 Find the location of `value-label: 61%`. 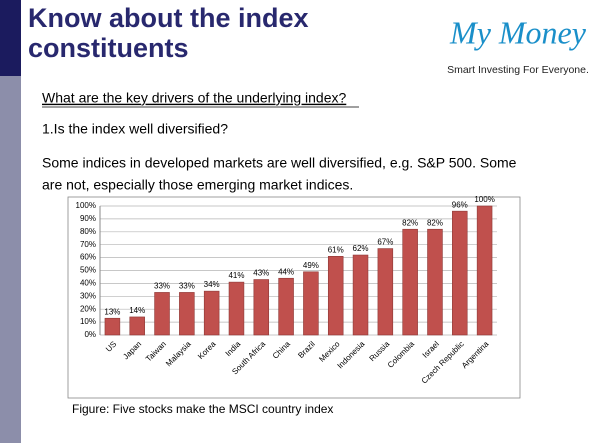

value-label: 61% is located at coordinates (336, 249).